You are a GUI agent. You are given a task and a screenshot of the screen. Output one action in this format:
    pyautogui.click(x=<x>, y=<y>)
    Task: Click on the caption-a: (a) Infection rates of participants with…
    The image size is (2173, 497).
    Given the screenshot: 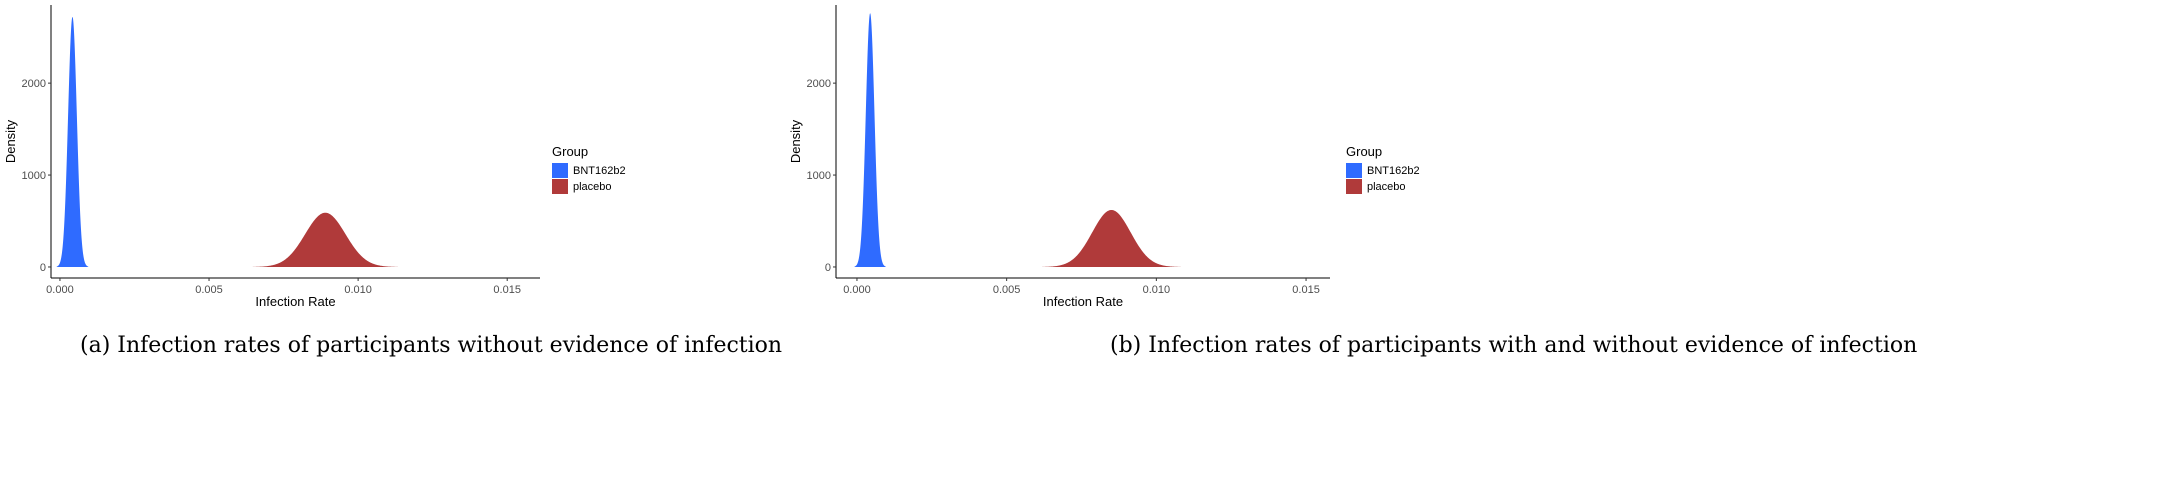 What is the action you would take?
    pyautogui.click(x=431, y=345)
    